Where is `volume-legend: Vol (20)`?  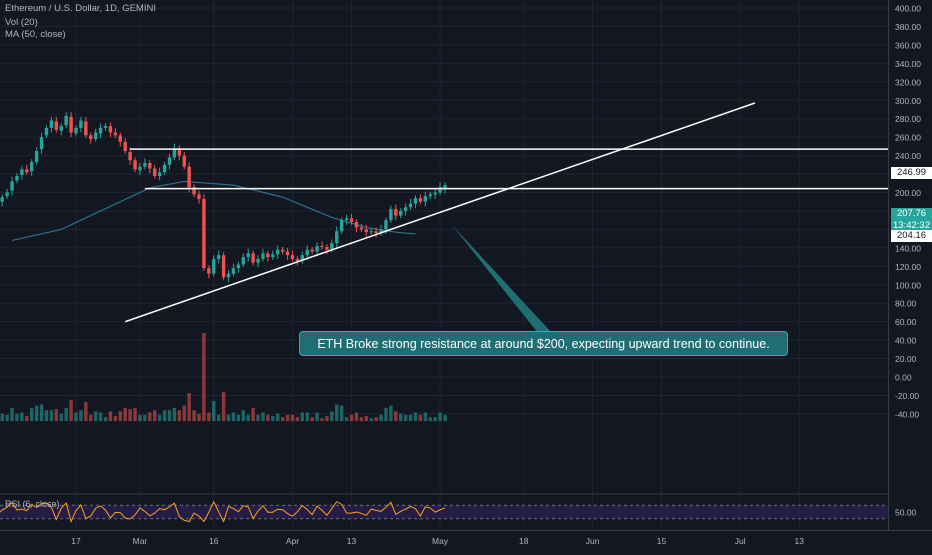
volume-legend: Vol (20) is located at coordinates (21, 22).